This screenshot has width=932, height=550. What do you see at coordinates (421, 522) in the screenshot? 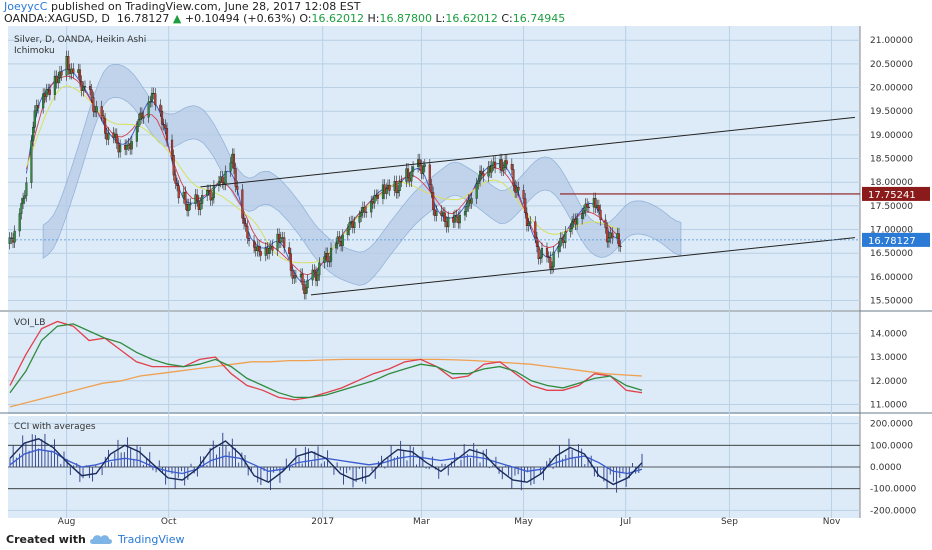
I see `time-axis-tick: Mar` at bounding box center [421, 522].